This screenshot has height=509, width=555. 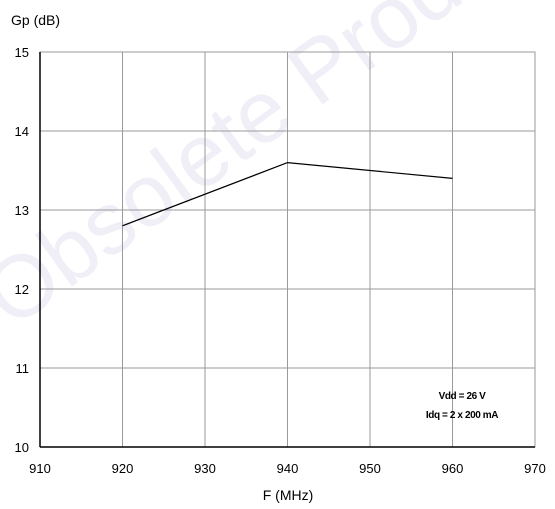 What do you see at coordinates (22, 250) in the screenshot?
I see `y-tick-labels: 10 11 12 13 14 15` at bounding box center [22, 250].